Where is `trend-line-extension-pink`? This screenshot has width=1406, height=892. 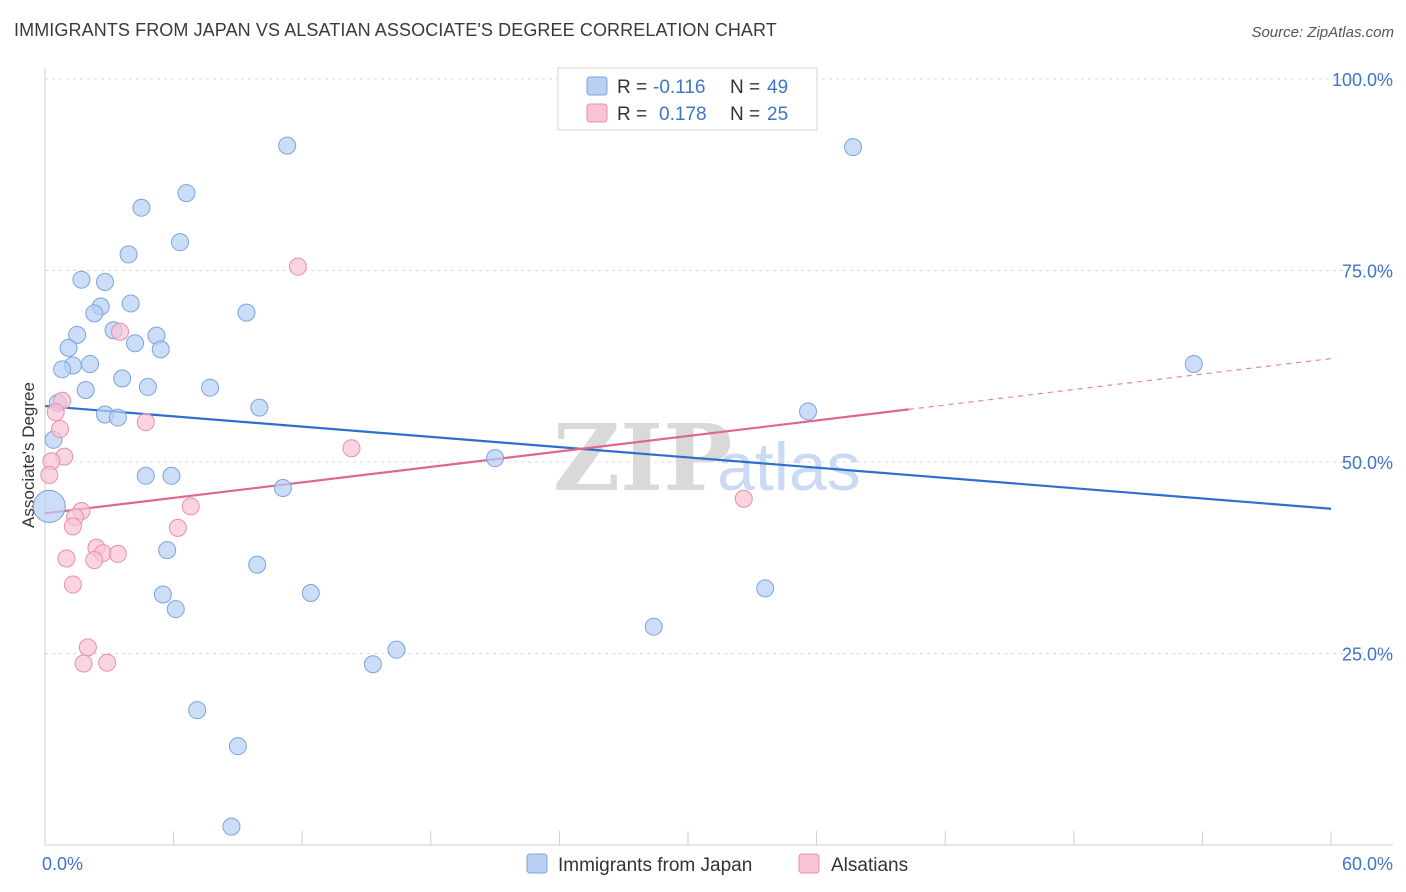 trend-line-extension-pink is located at coordinates (1120, 383).